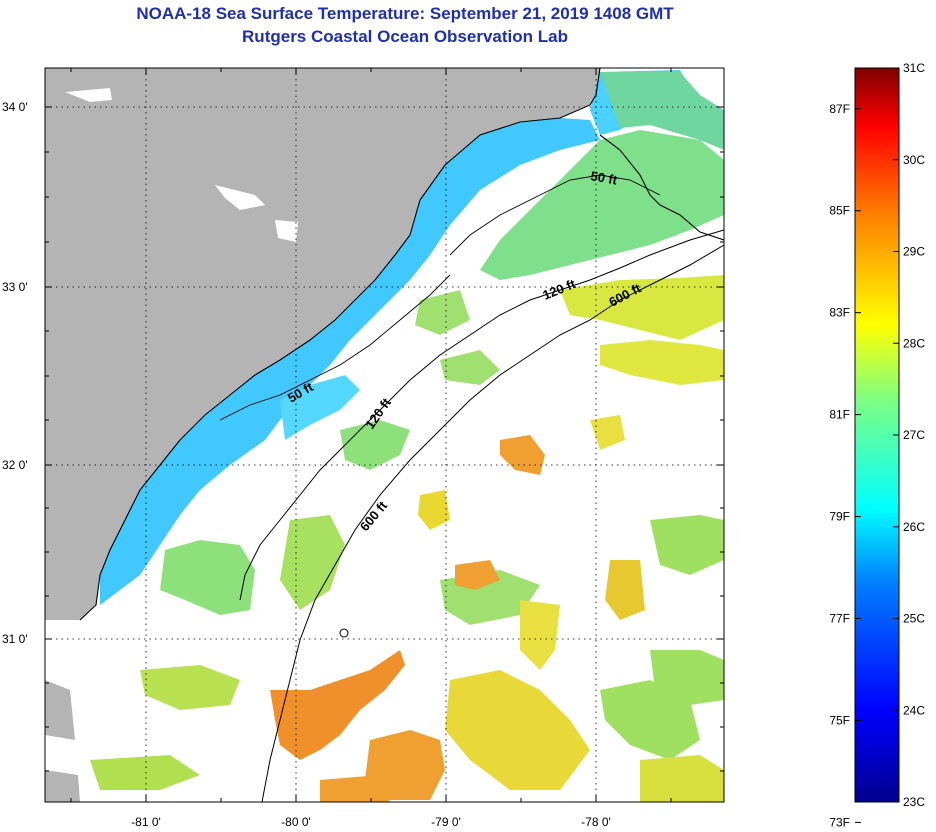 The image size is (936, 832). What do you see at coordinates (914, 252) in the screenshot?
I see `colorbar-label-celsius: 29C` at bounding box center [914, 252].